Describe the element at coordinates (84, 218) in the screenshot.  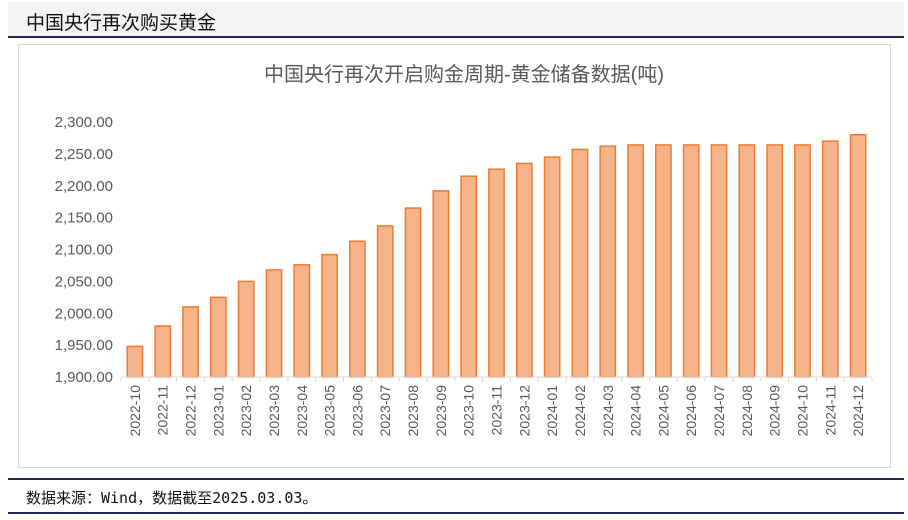
I see `y-tick-label: 2,150.00` at that location.